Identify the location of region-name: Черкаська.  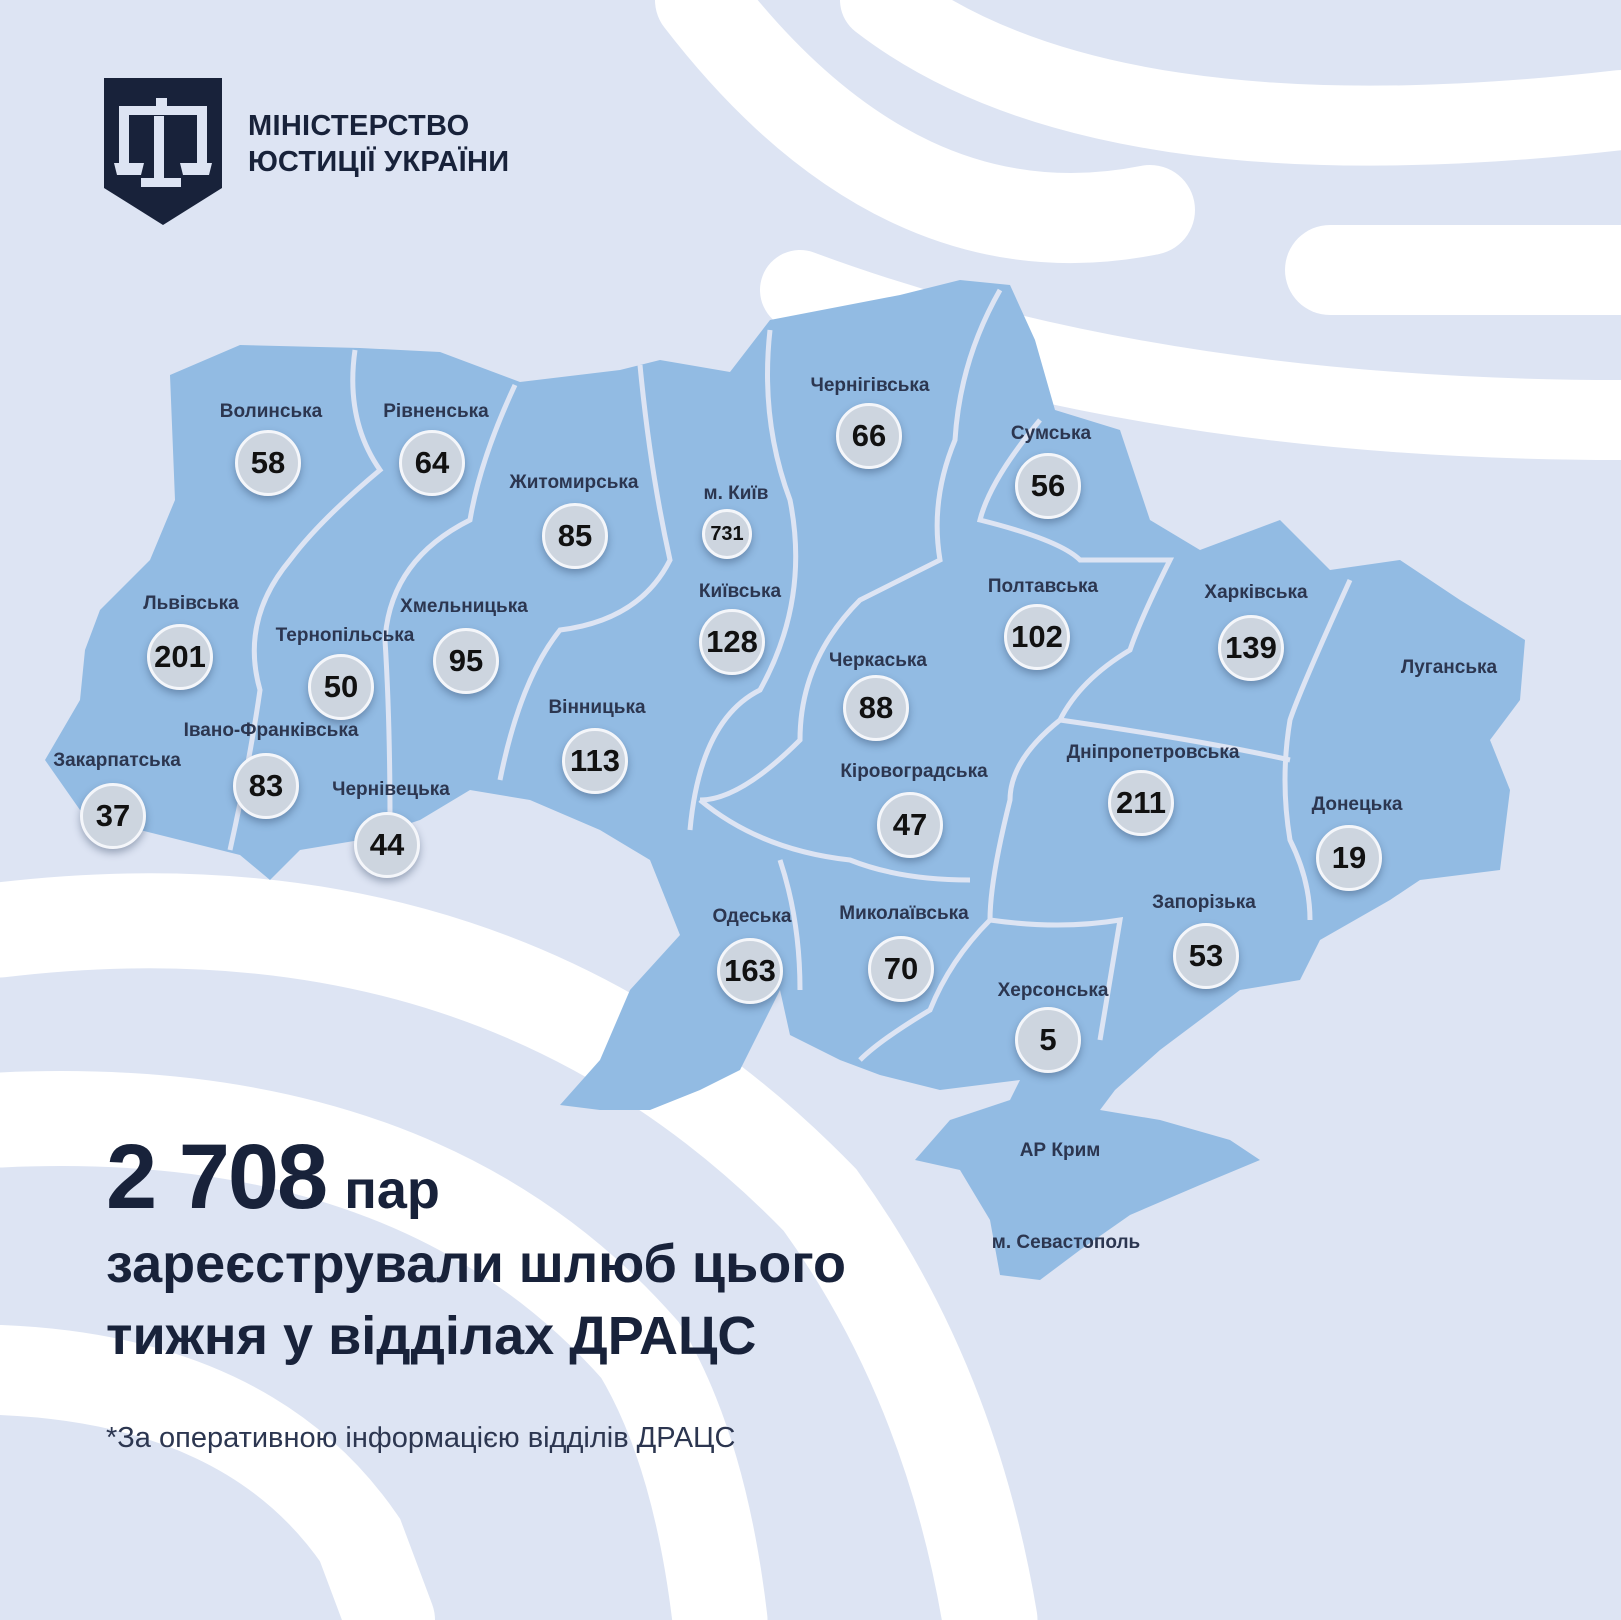
(878, 660).